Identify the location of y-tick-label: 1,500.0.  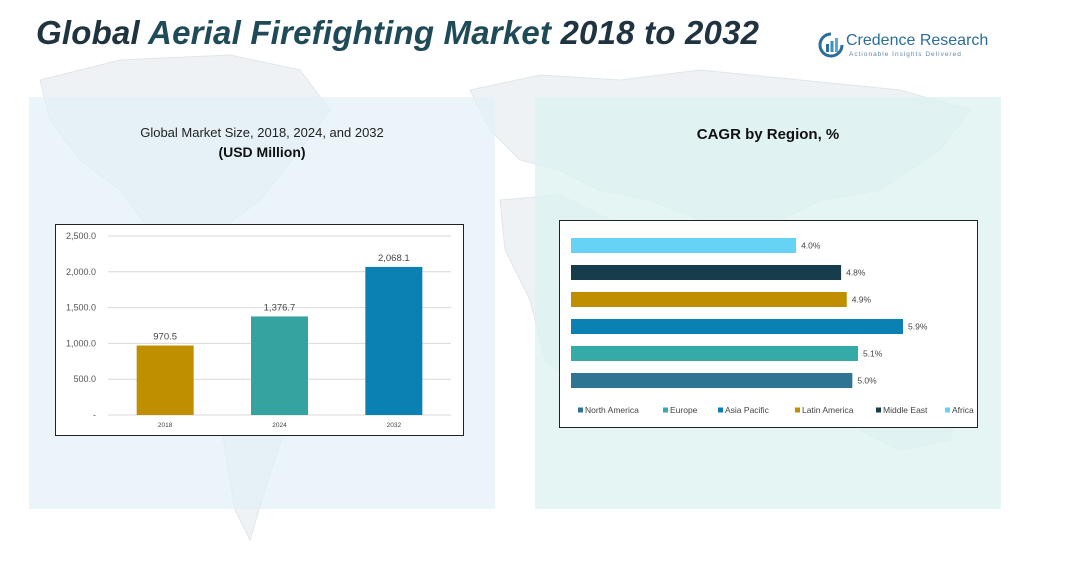
(81, 308).